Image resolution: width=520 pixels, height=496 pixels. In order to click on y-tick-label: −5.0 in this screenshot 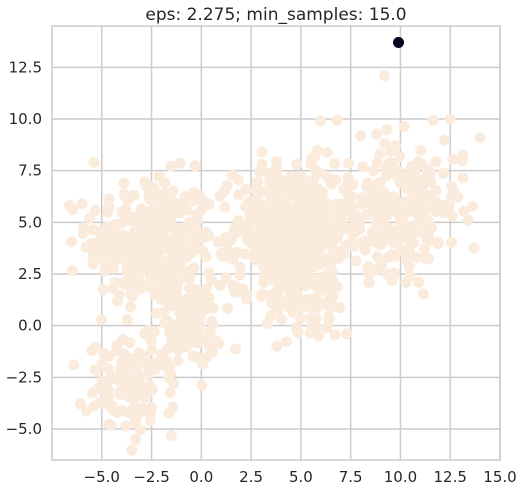, I will do `click(24, 429)`.